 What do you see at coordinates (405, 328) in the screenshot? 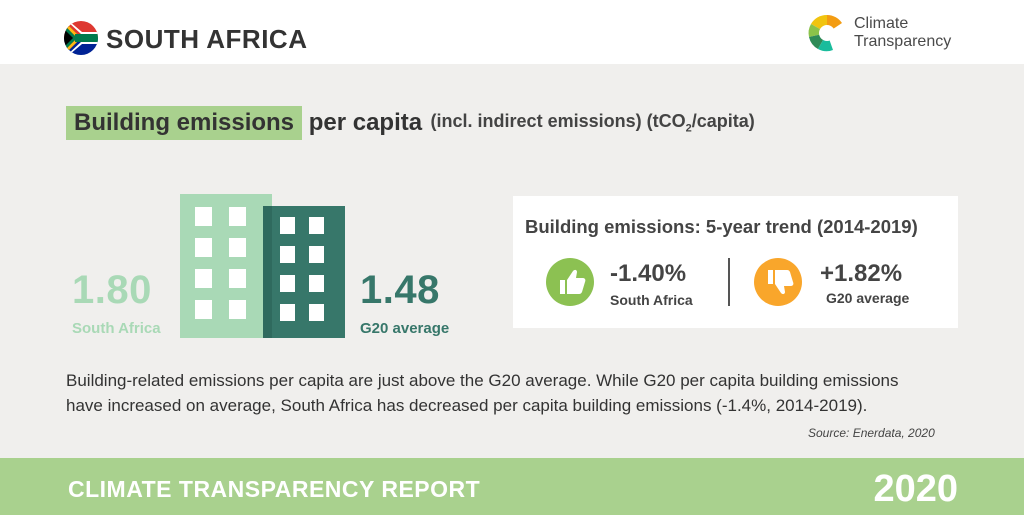
I see `g20-label: G20 average` at bounding box center [405, 328].